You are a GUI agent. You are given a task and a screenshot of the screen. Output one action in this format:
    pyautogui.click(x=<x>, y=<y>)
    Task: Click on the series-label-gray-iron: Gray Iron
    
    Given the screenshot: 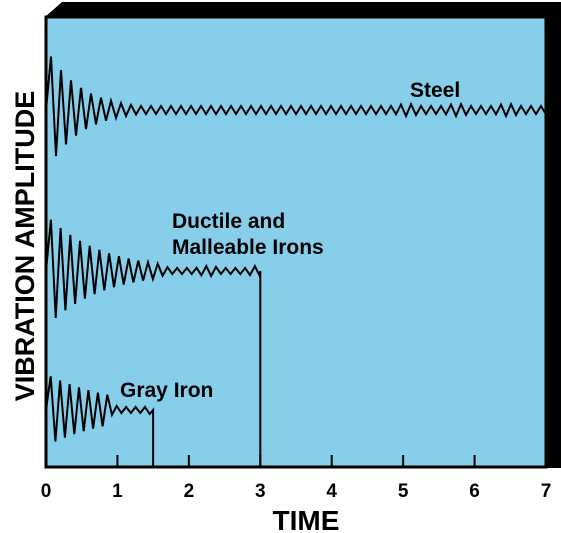 What is the action you would take?
    pyautogui.click(x=166, y=390)
    